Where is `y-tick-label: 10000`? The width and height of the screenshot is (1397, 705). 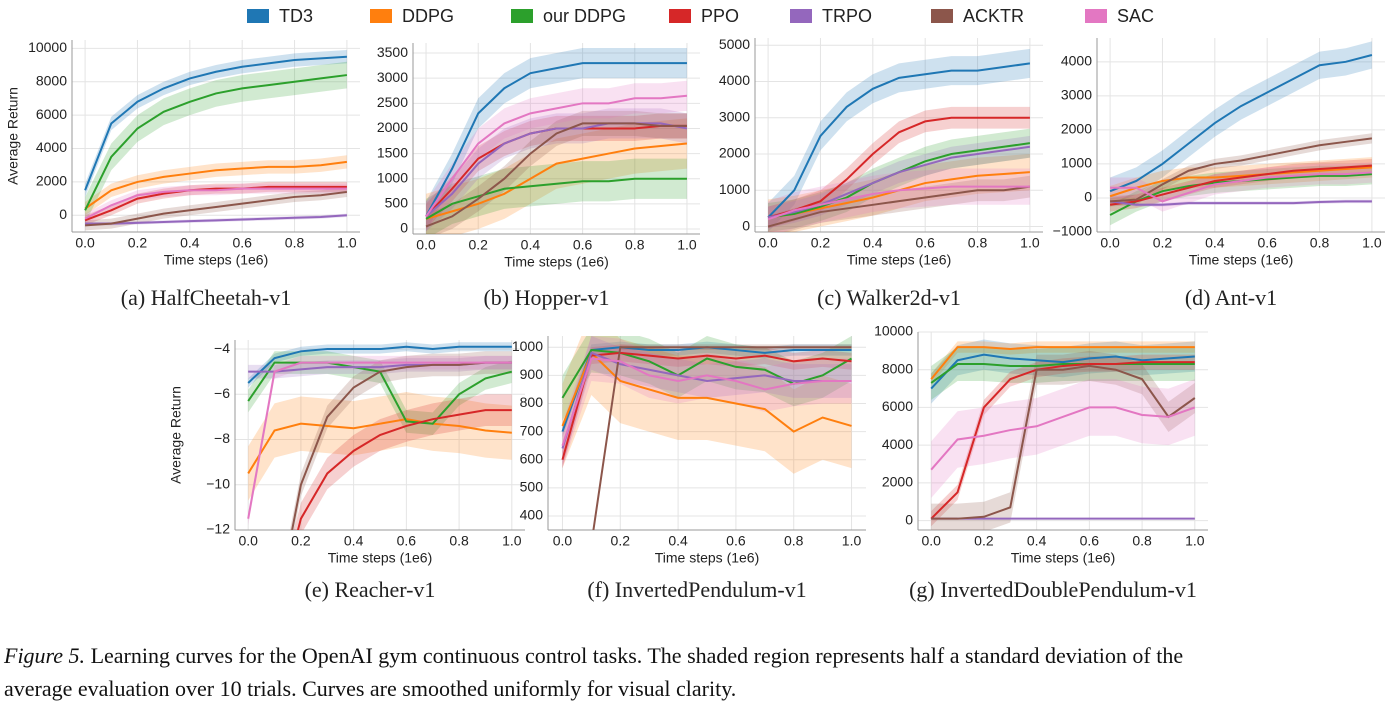 y-tick-label: 10000 is located at coordinates (47, 47).